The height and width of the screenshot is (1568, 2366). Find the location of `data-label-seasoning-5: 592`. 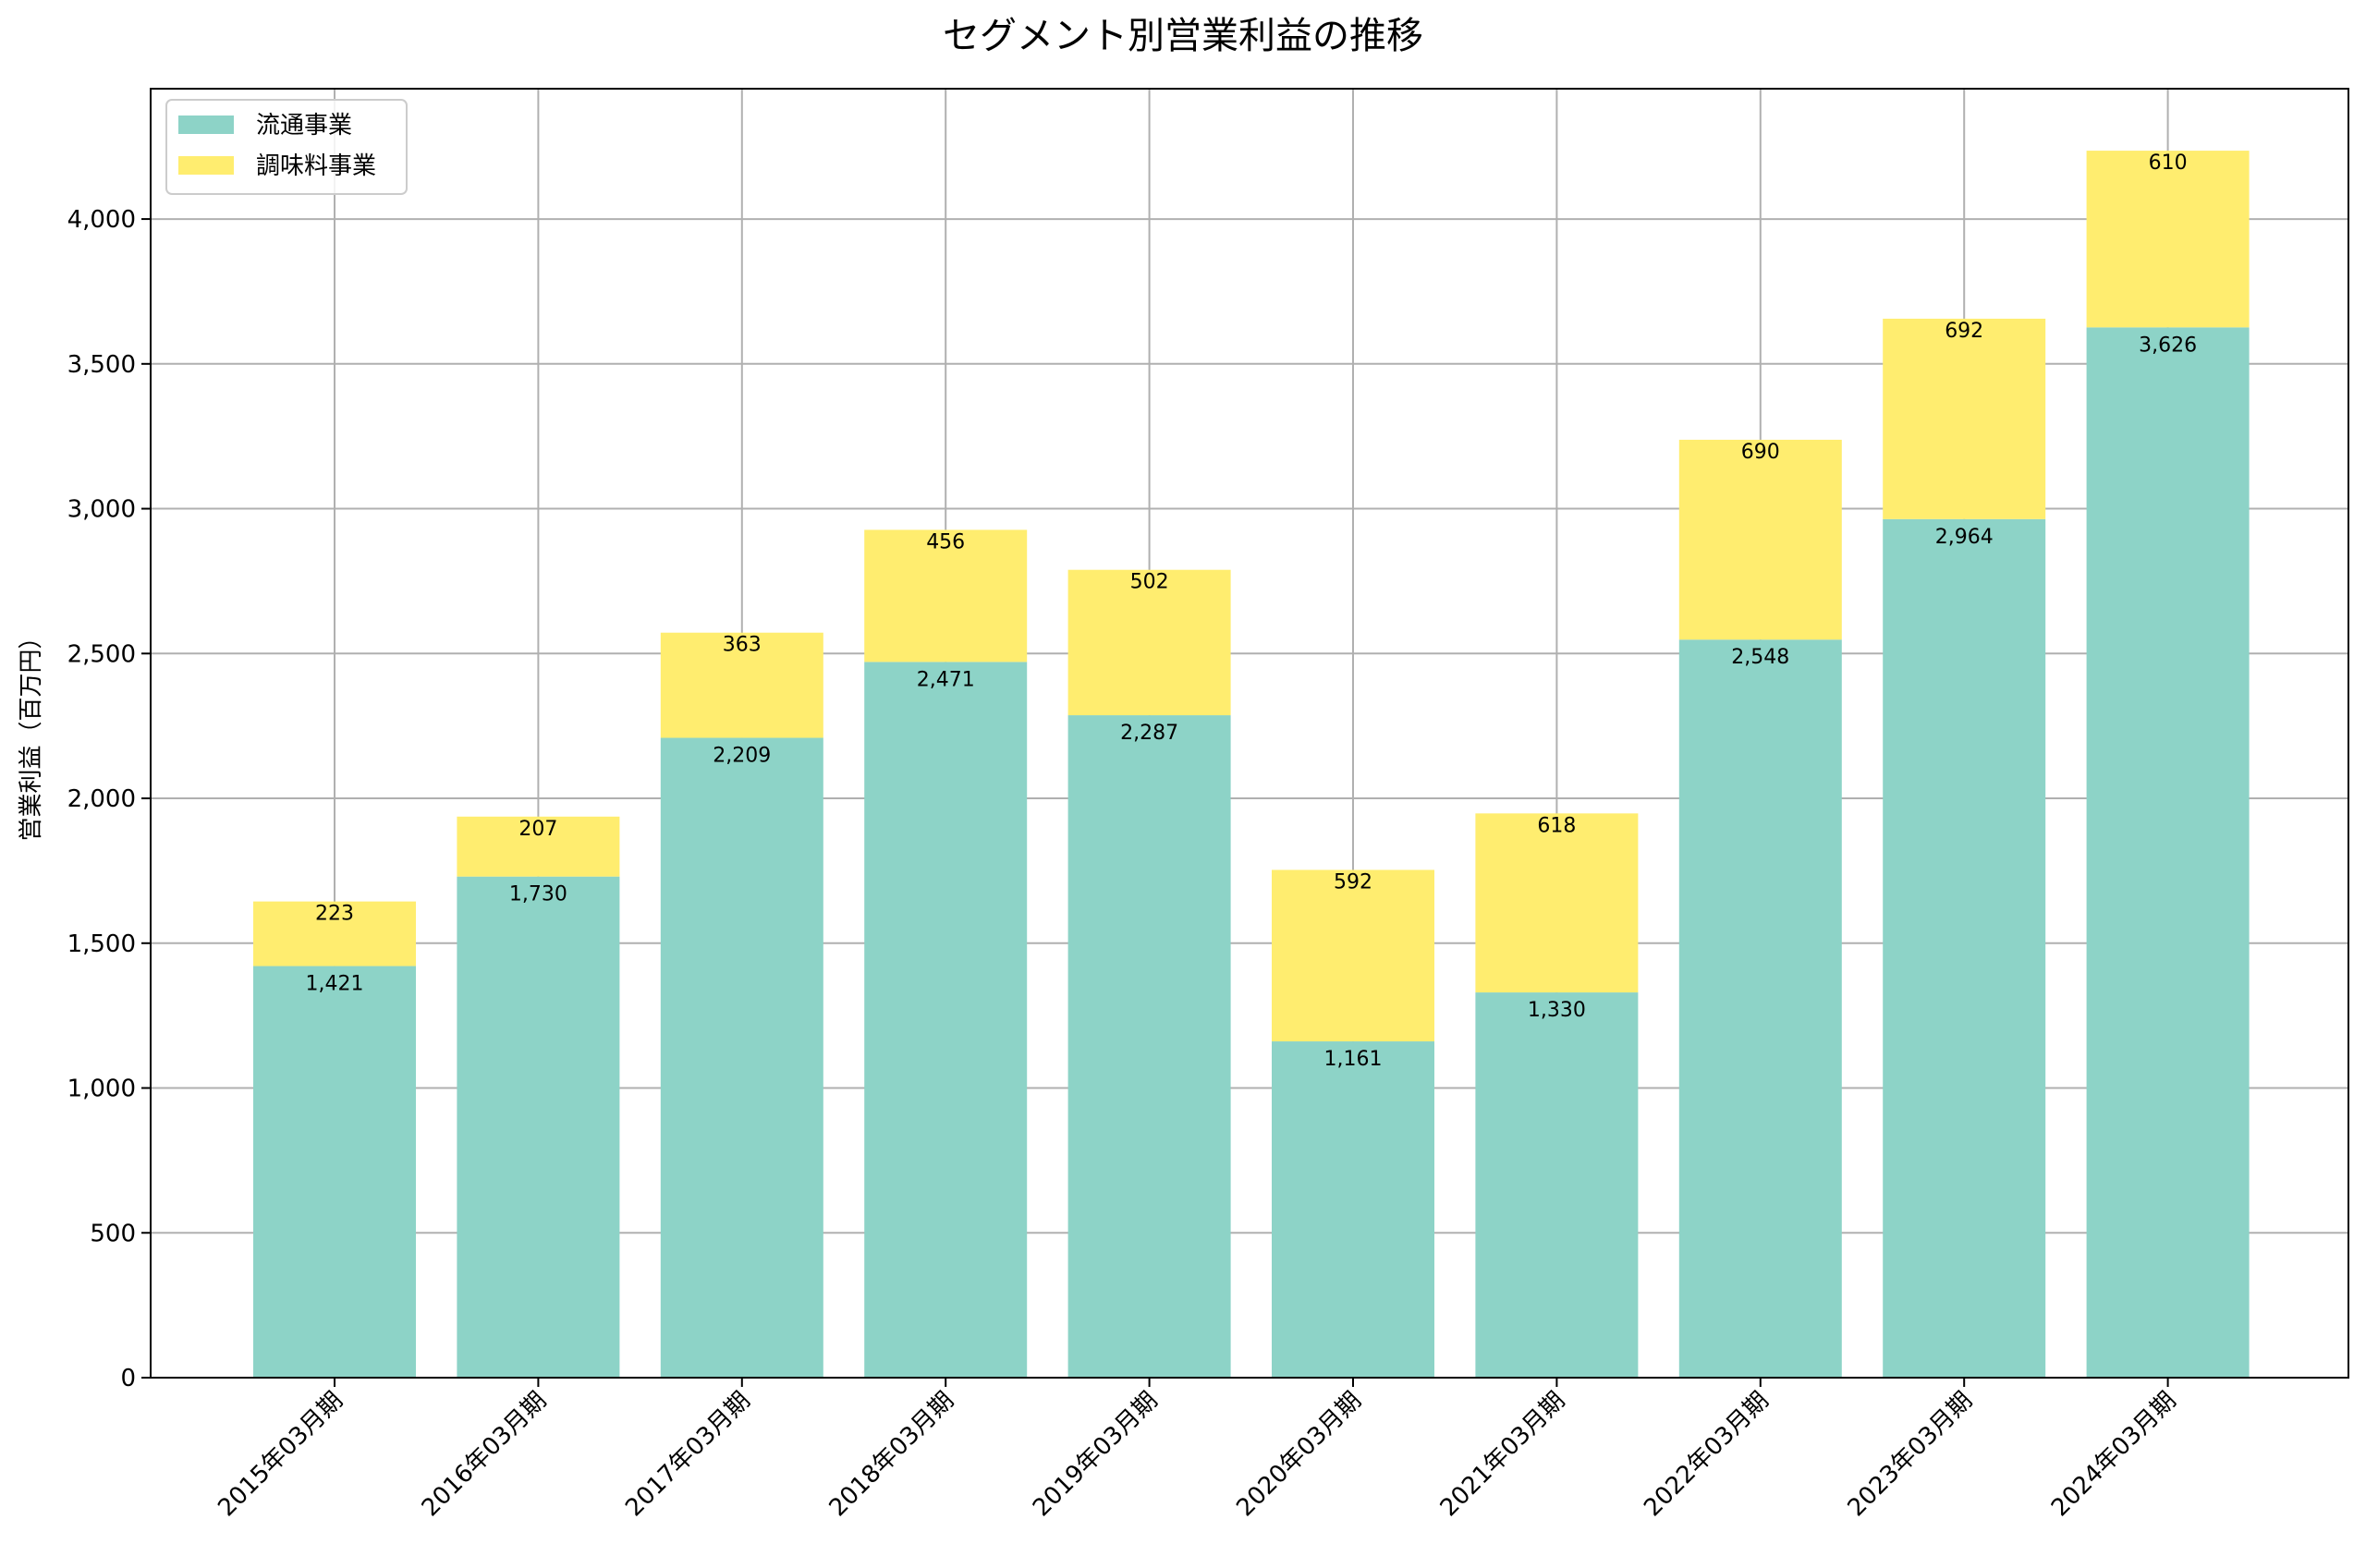

data-label-seasoning-5: 592 is located at coordinates (1353, 881).